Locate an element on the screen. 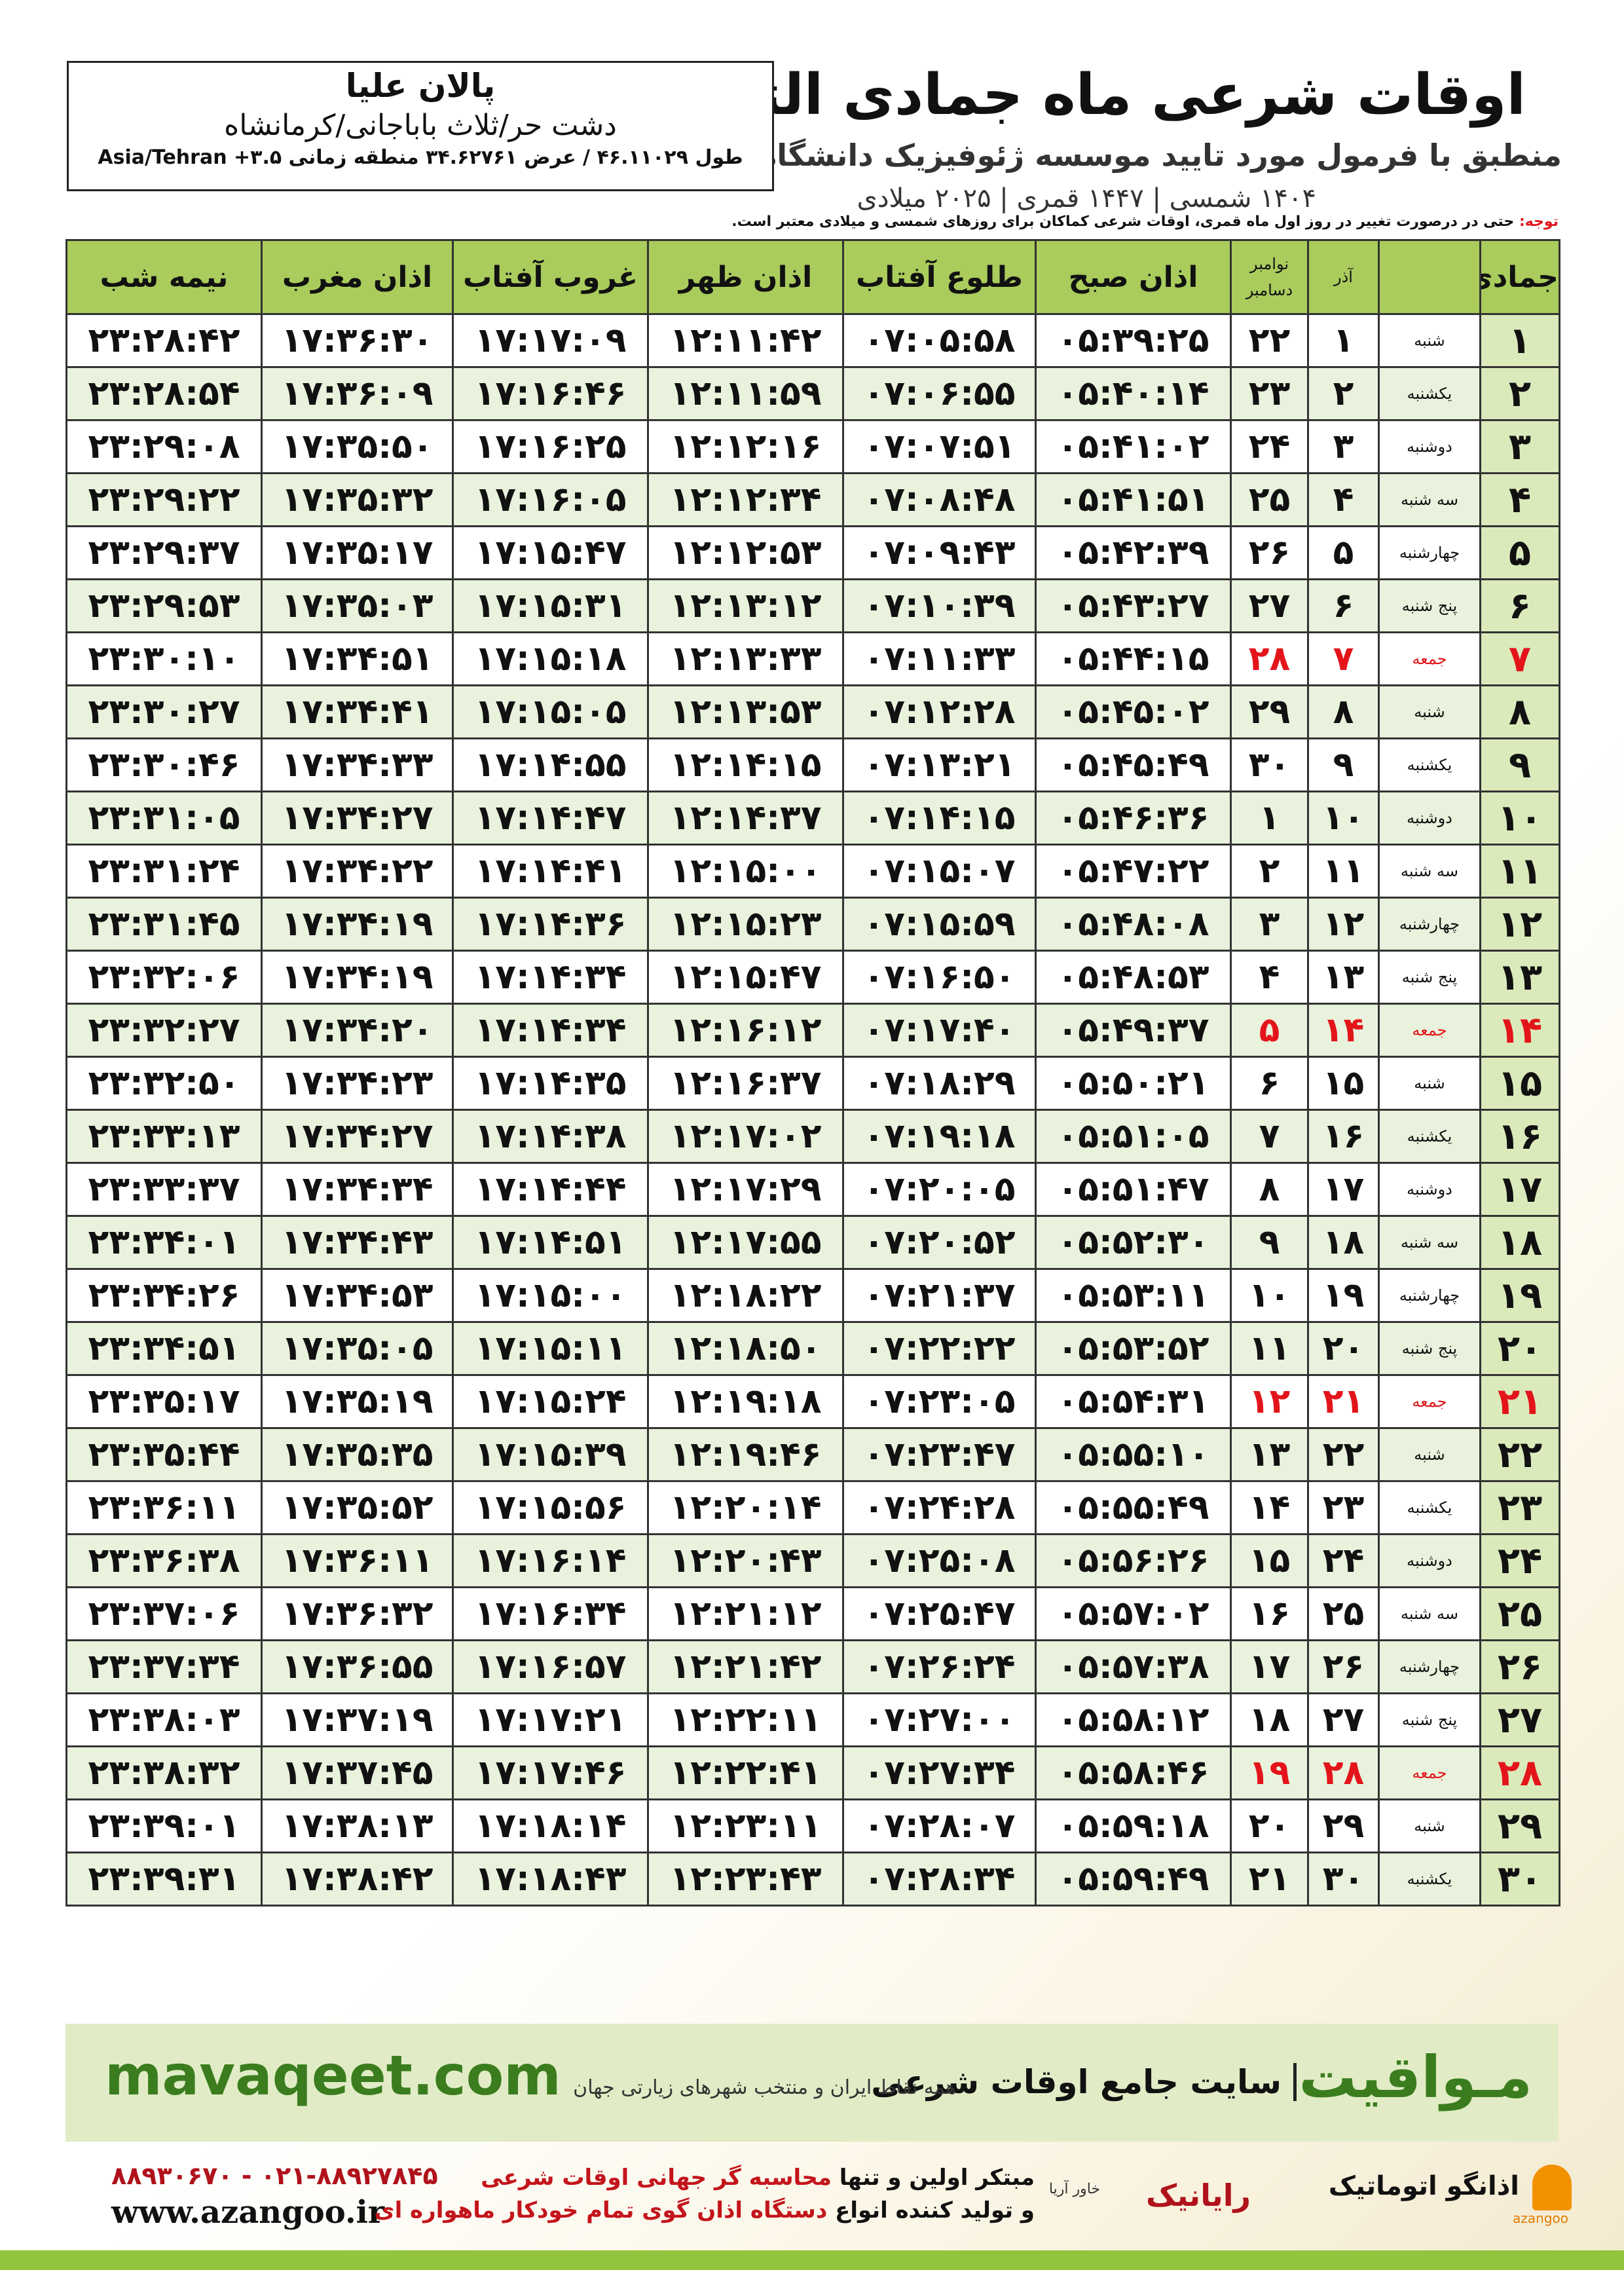  cell: ۲۴ is located at coordinates (1519, 1560).